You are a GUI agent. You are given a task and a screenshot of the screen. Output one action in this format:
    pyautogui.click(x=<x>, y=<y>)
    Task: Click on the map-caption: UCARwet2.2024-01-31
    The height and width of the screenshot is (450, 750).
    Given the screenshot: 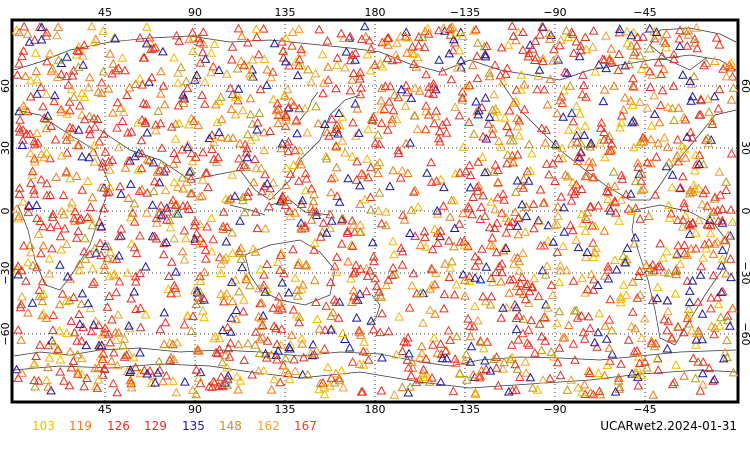 What is the action you would take?
    pyautogui.click(x=668, y=426)
    